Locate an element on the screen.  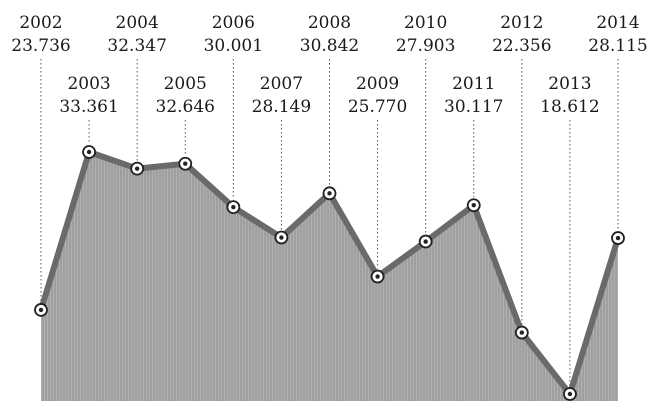
year-label: 2002 is located at coordinates (40, 23).